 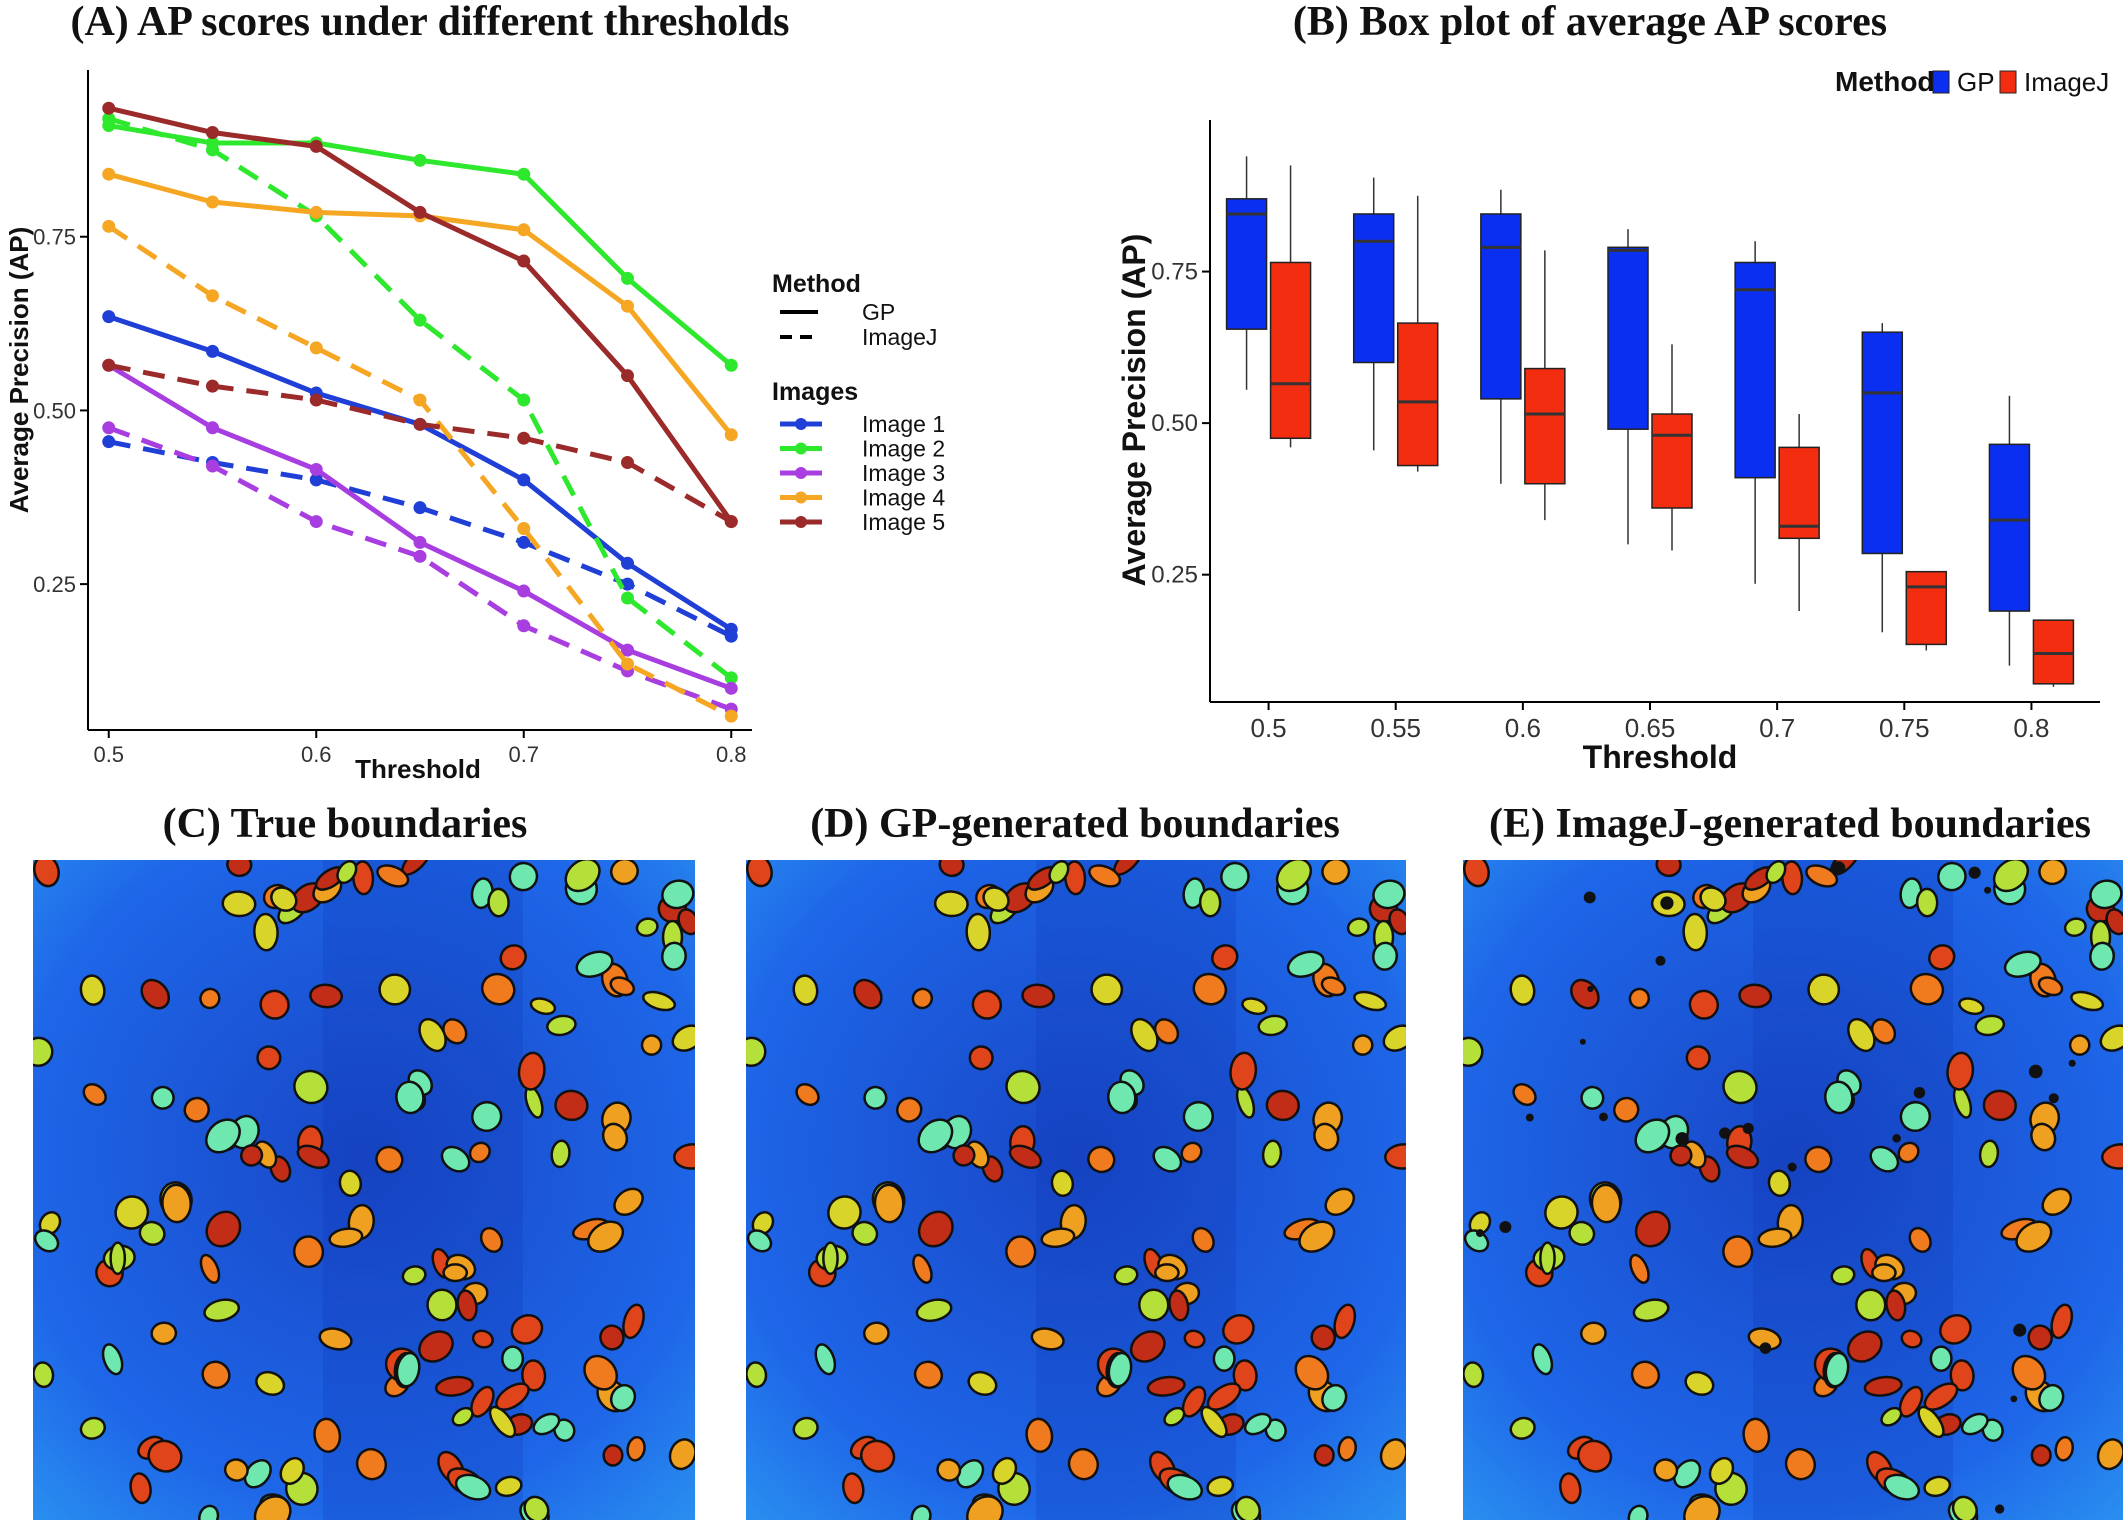 I want to click on y-tick-label: 0.50, so click(x=1174, y=423).